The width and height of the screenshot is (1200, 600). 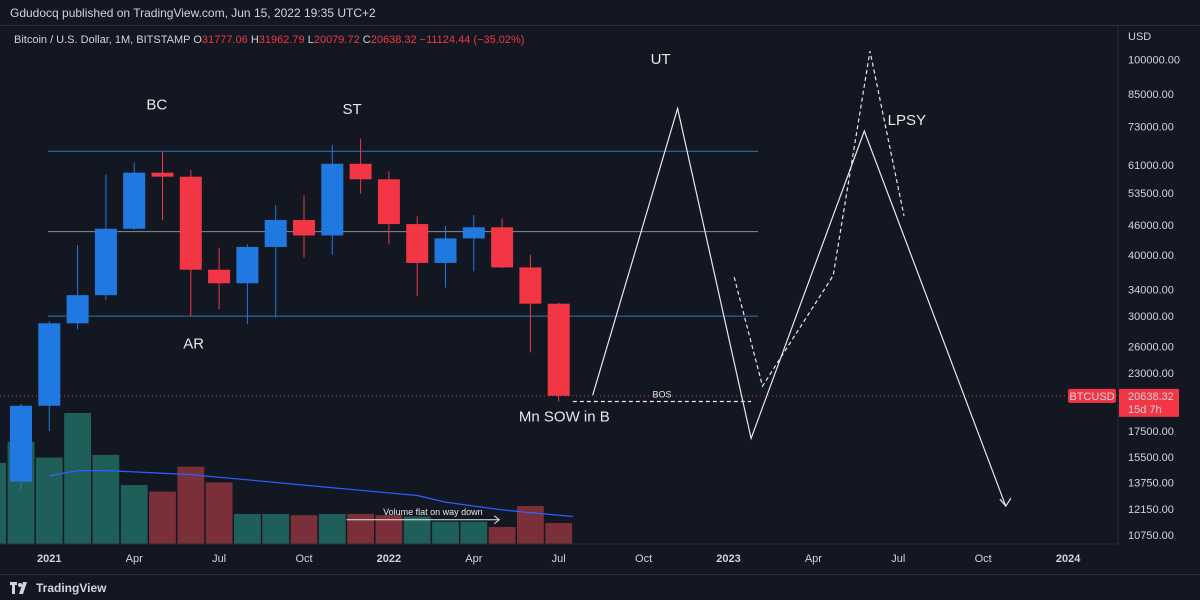 What do you see at coordinates (564, 416) in the screenshot?
I see `wyckoff-label: Mn SOW in B` at bounding box center [564, 416].